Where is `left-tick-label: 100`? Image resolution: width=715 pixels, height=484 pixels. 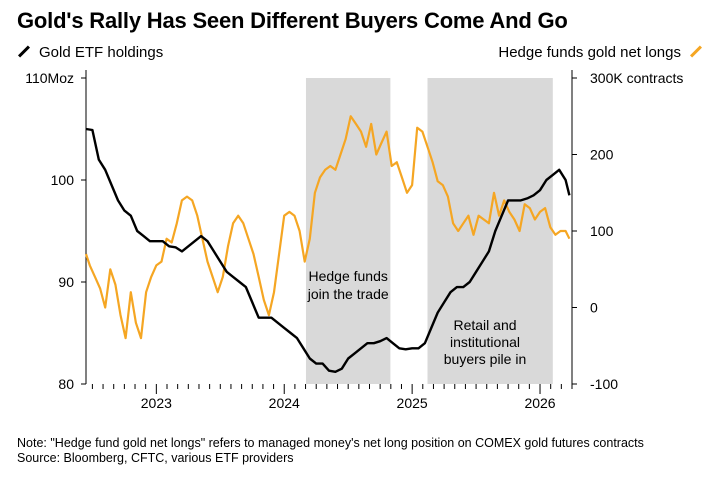 left-tick-label: 100 is located at coordinates (63, 180).